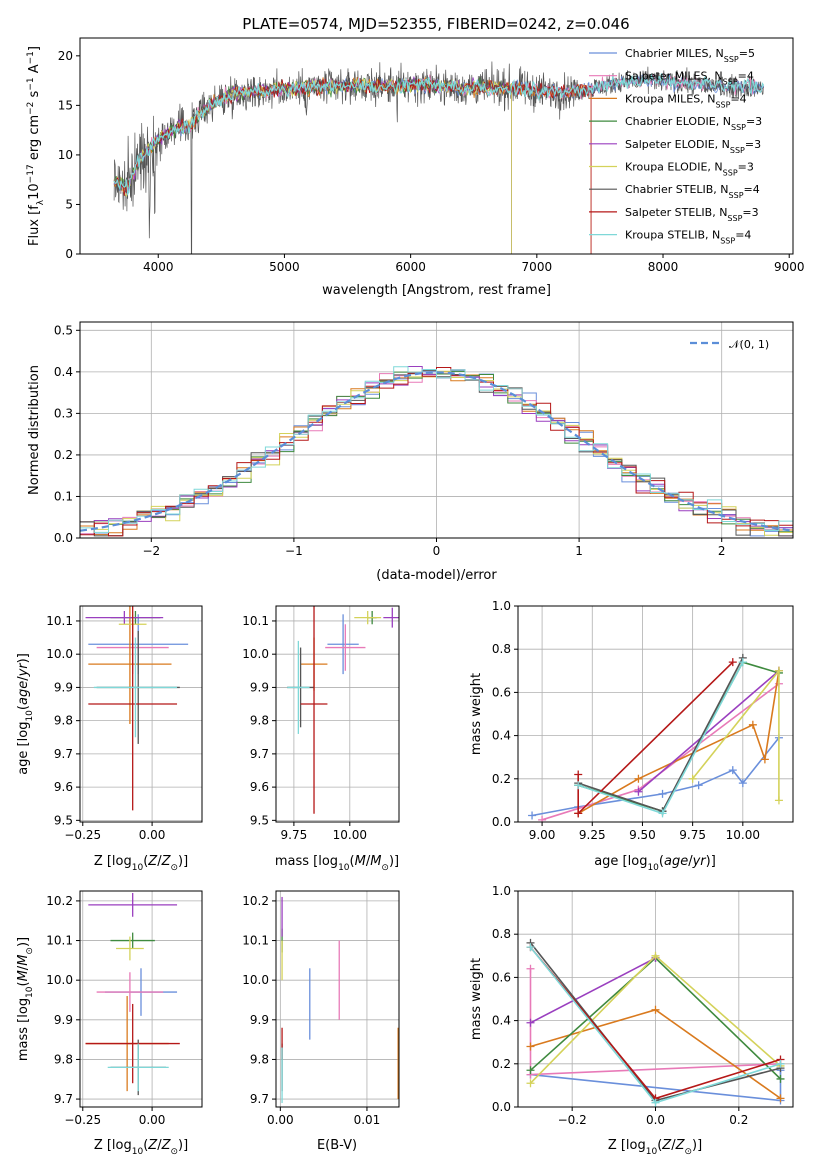 This screenshot has height=1170, width=819. I want to click on weight-vs-age-ytick-label: 0.4, so click(501, 736).